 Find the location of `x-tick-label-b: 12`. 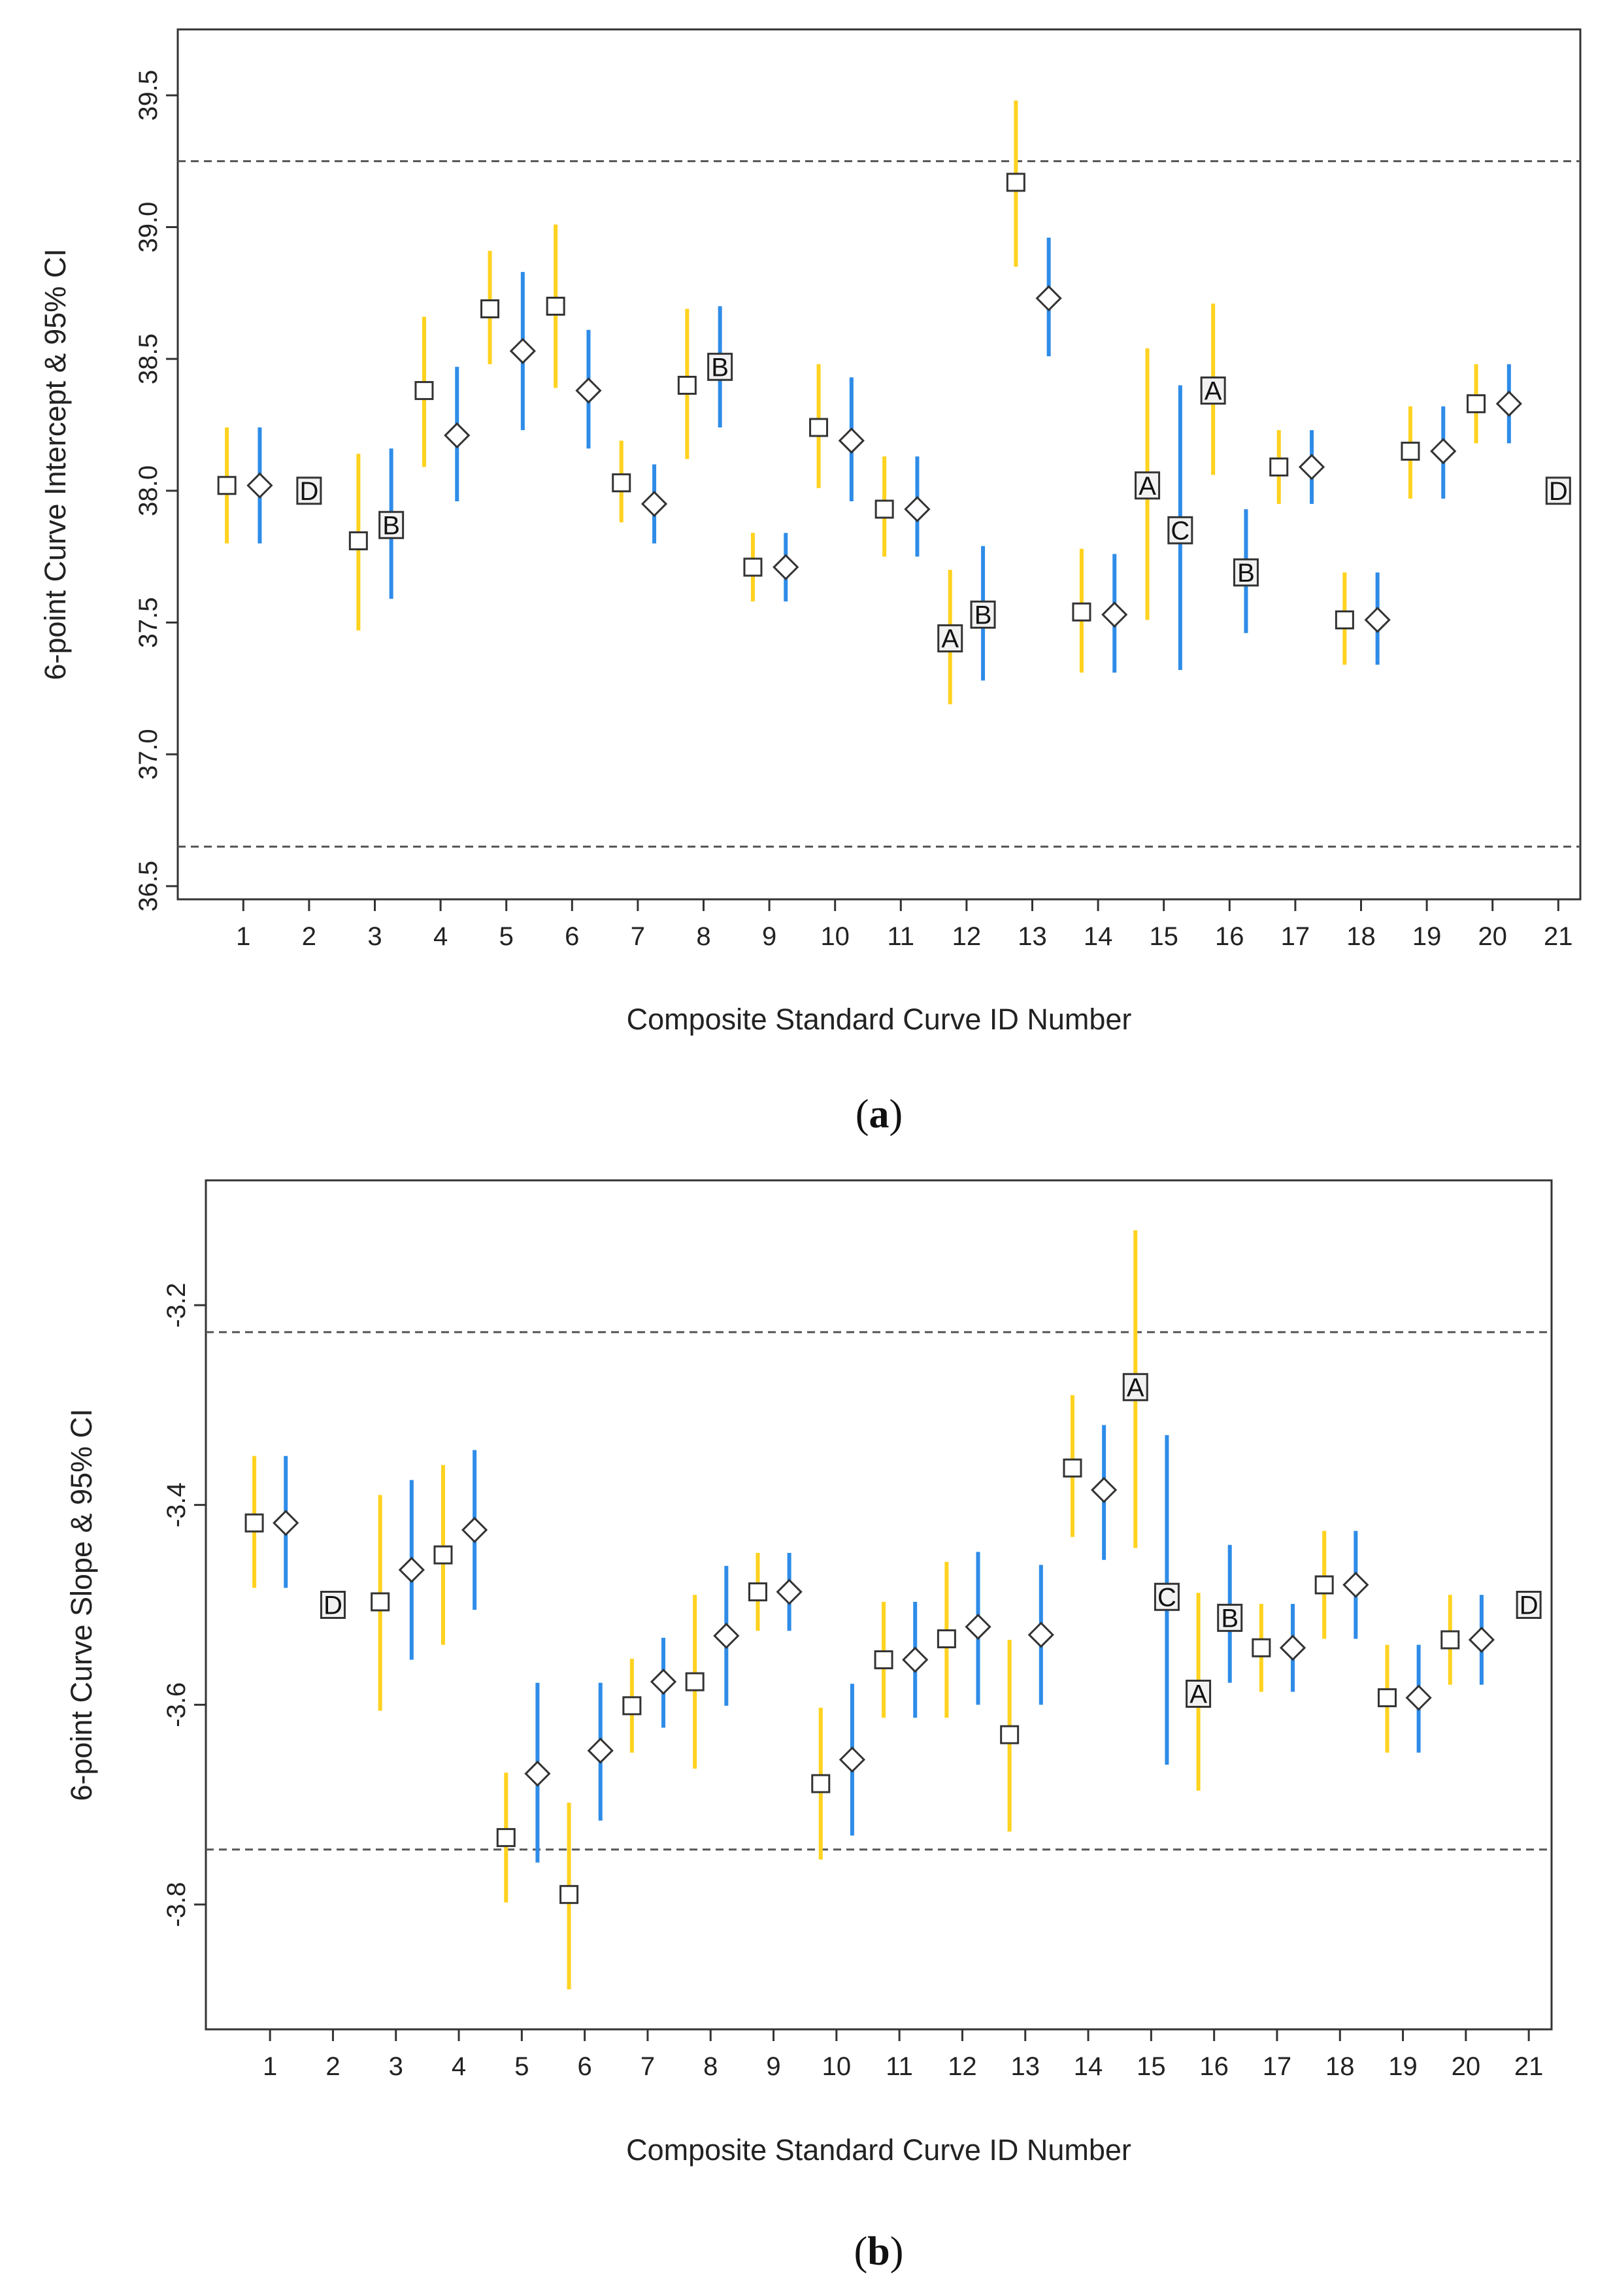

x-tick-label-b: 12 is located at coordinates (963, 2066).